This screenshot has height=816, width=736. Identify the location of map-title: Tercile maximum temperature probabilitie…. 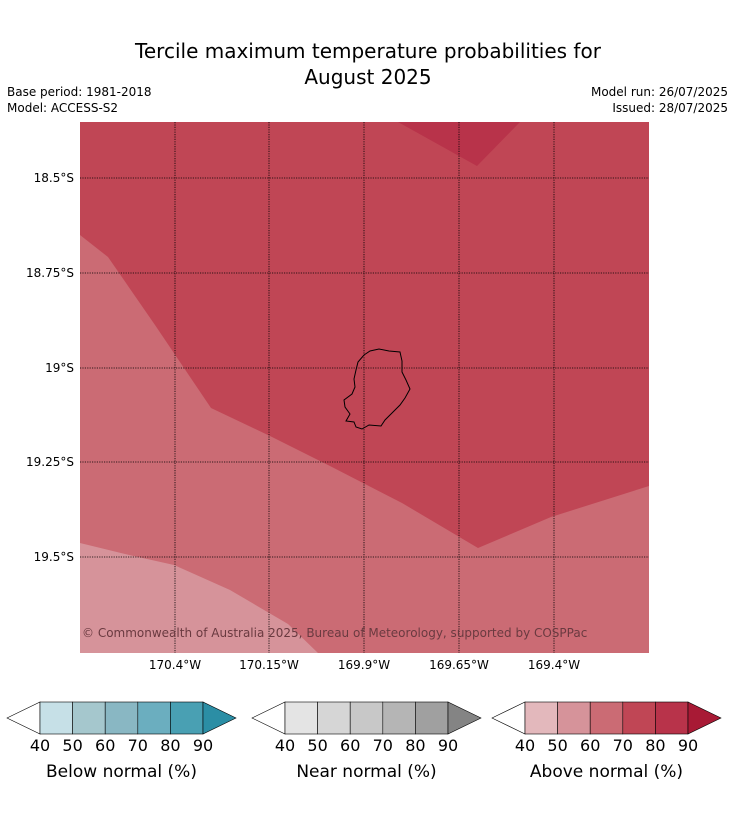
(368, 64).